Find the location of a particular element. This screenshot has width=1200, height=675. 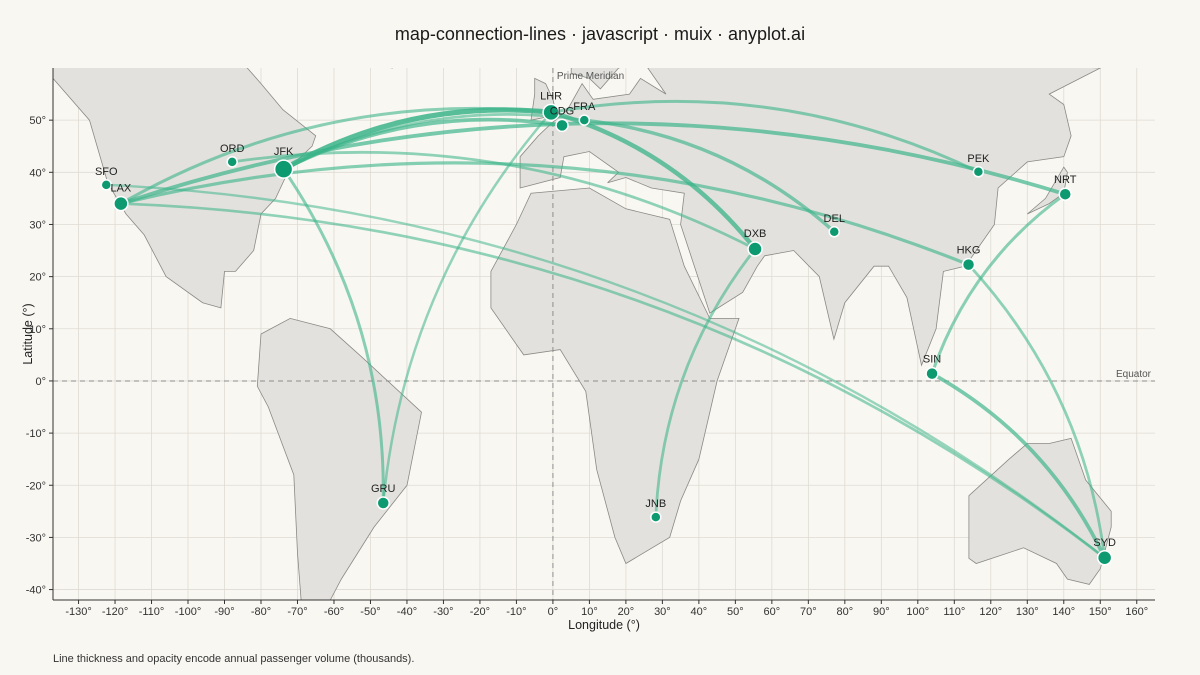

city-node-del is located at coordinates (834, 232).